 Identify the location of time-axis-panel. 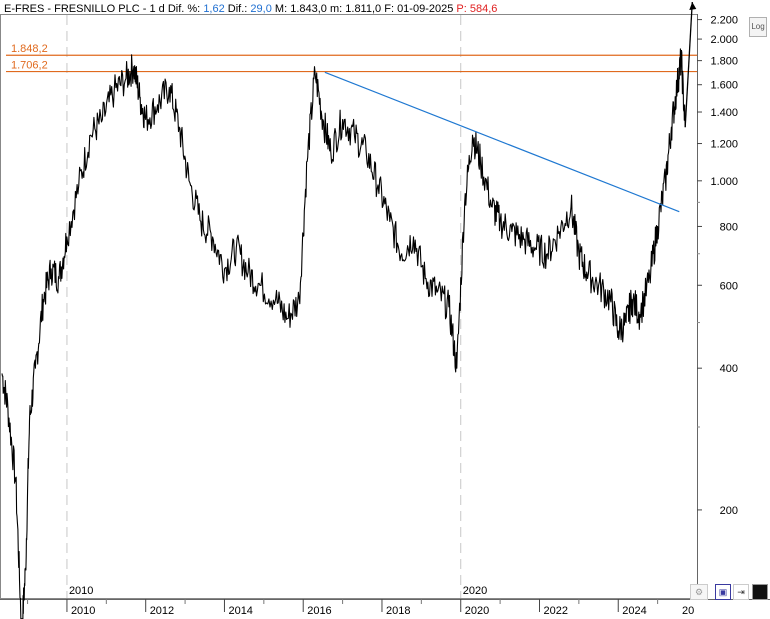
(385, 609).